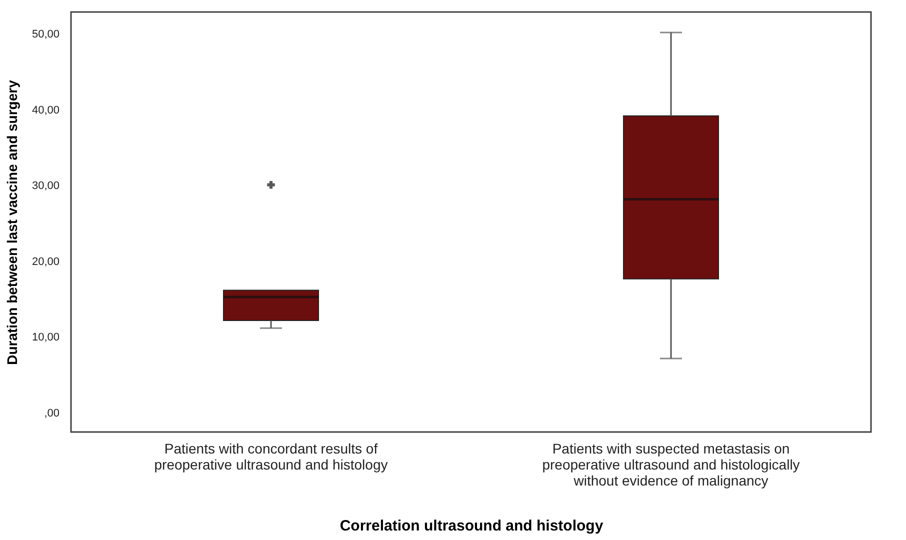 This screenshot has height=540, width=906. Describe the element at coordinates (46, 338) in the screenshot. I see `y-tick-label: 10,00` at that location.